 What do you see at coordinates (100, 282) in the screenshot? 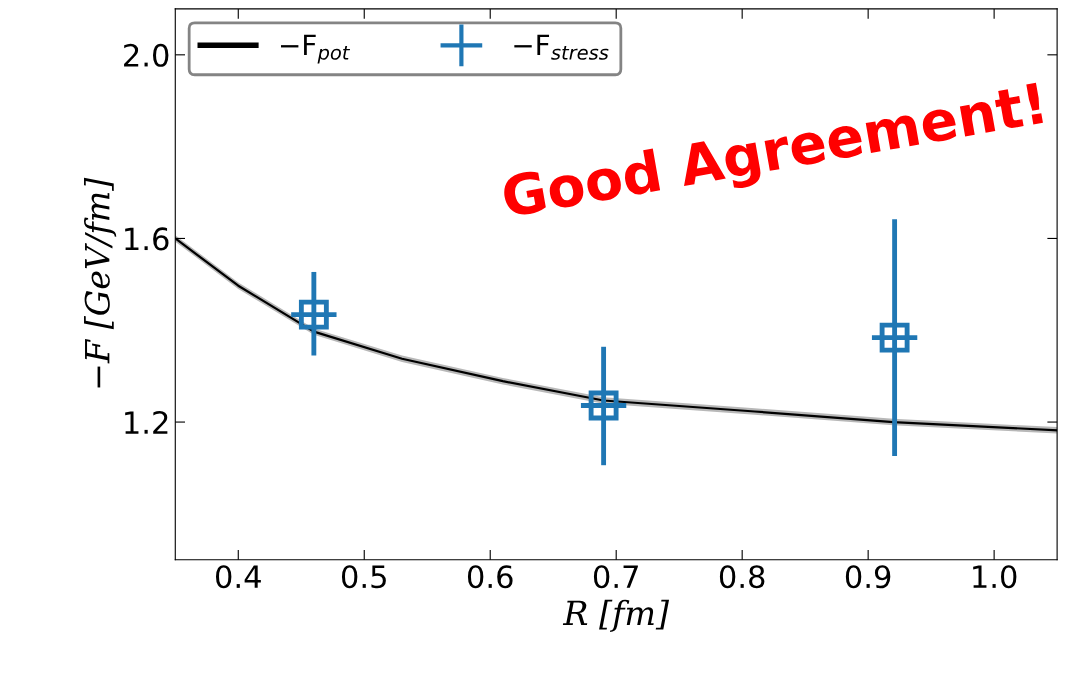
I see `y-axis-title: −F [GeV/fm]` at bounding box center [100, 282].